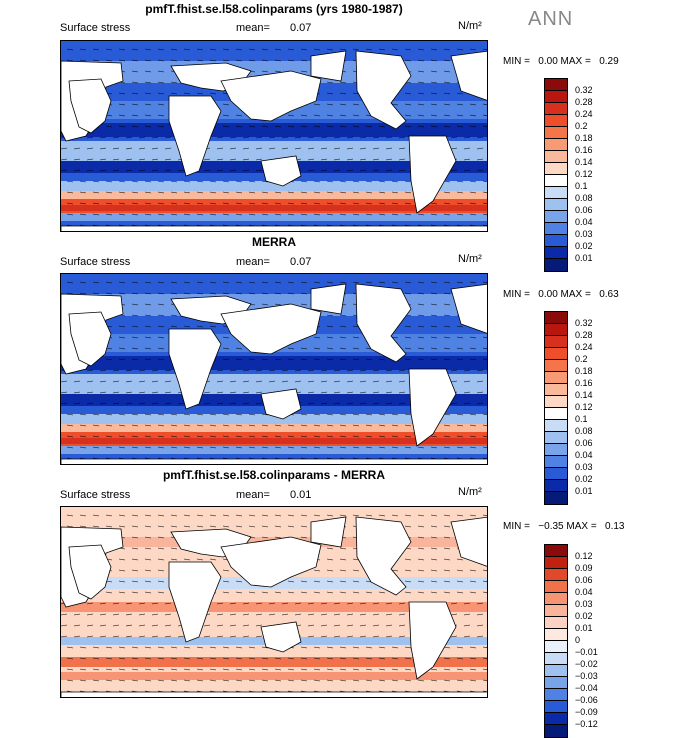  Describe the element at coordinates (578, 640) in the screenshot. I see `colorbar-tick-label: 0` at that location.